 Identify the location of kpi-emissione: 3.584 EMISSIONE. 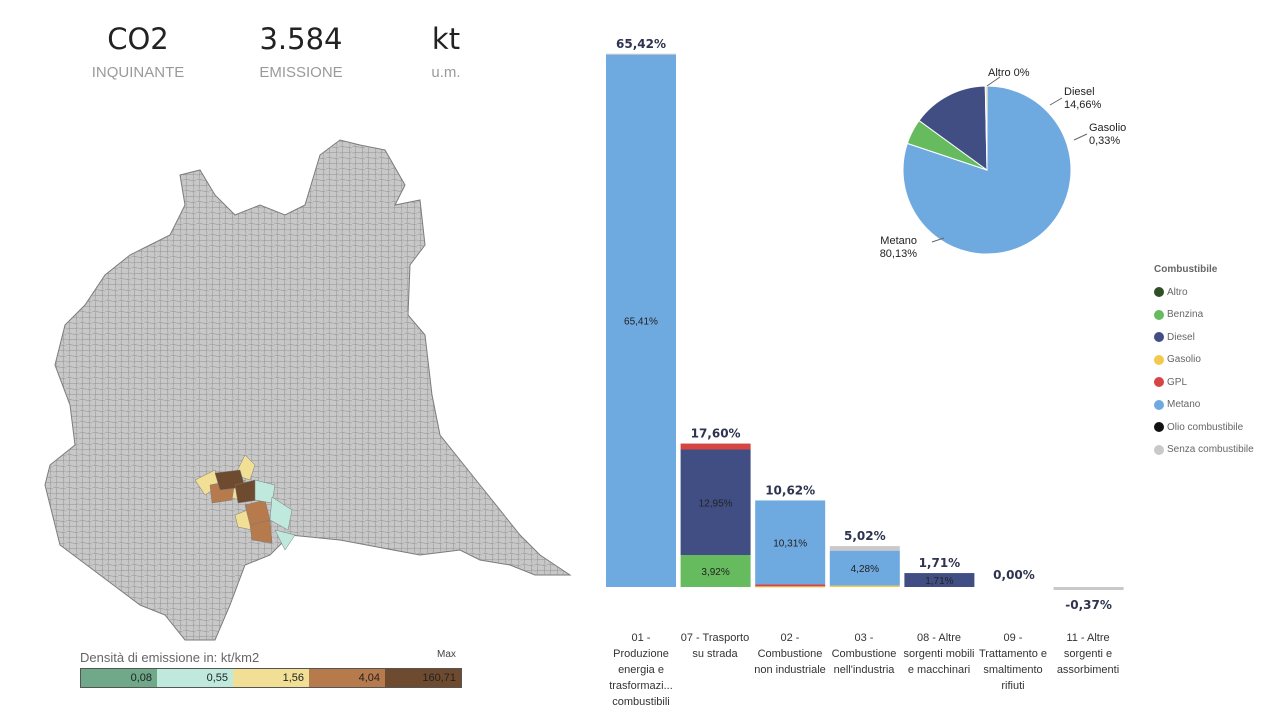
(301, 50).